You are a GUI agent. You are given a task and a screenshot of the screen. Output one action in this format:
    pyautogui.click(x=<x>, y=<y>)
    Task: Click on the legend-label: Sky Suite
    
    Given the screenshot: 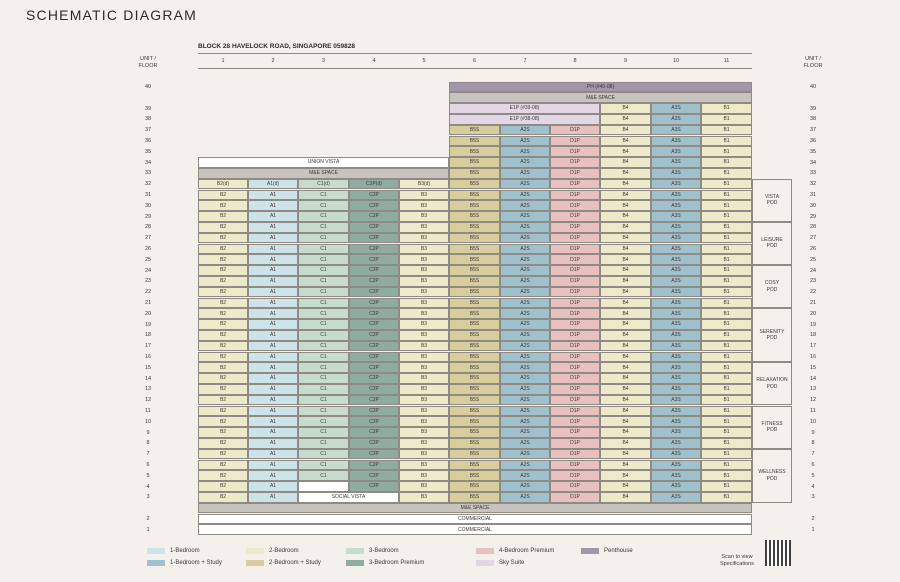 What is the action you would take?
    pyautogui.click(x=512, y=563)
    